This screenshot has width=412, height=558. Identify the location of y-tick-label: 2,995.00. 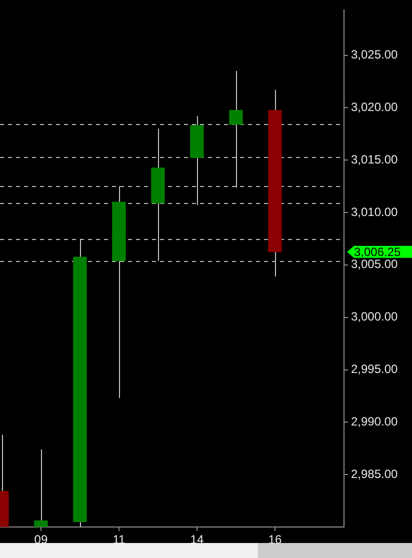
(374, 369).